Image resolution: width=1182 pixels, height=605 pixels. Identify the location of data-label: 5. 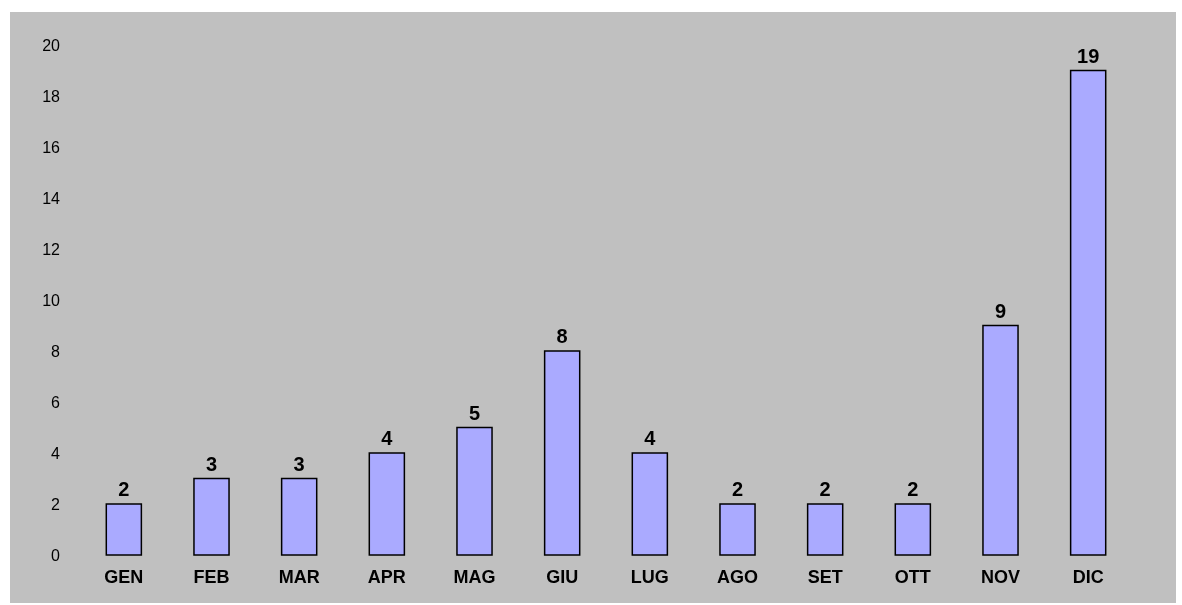
(474, 412).